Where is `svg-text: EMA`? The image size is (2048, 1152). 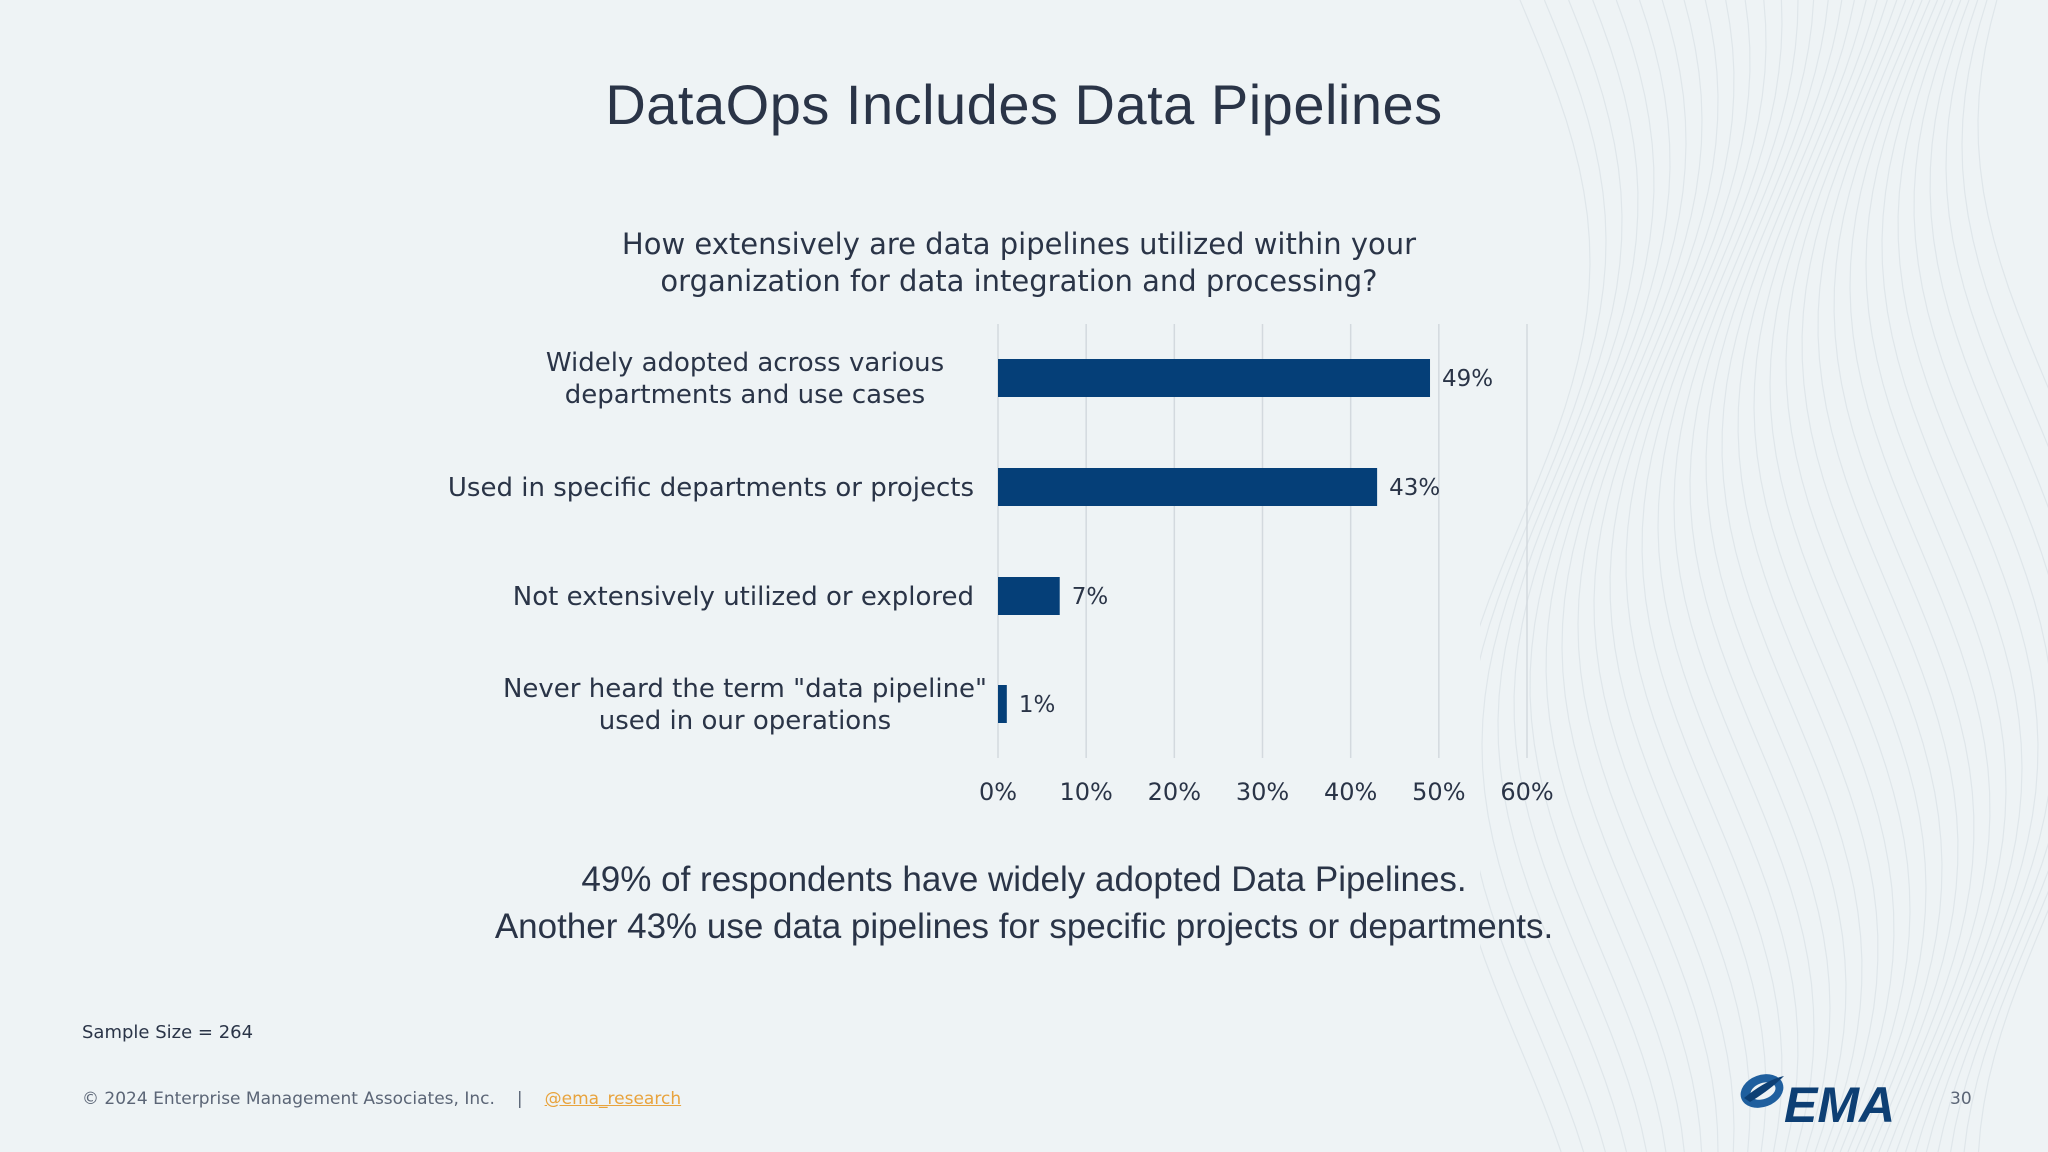
svg-text: EMA is located at coordinates (1839, 1101).